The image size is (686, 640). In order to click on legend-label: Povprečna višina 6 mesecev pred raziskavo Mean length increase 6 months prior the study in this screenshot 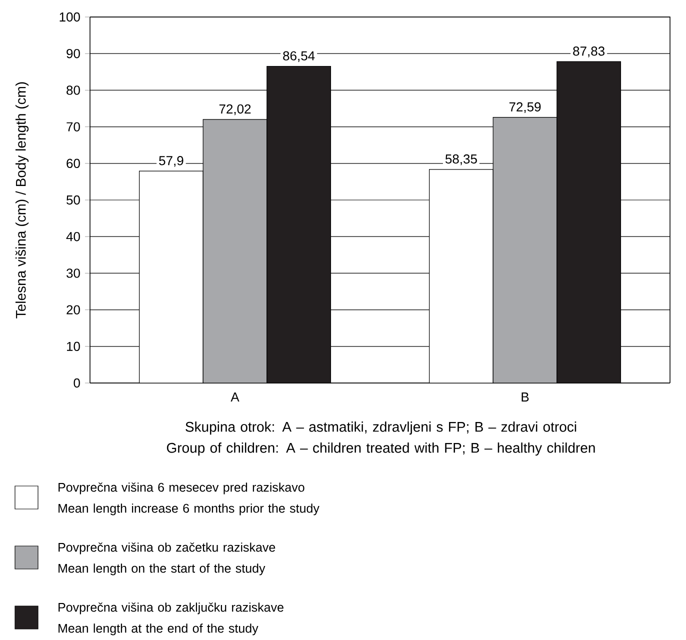, I will do `click(189, 499)`.